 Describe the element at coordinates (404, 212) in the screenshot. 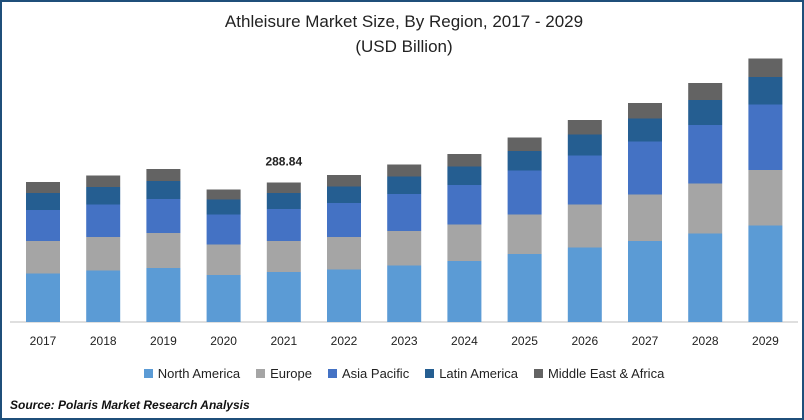

I see `bar-segment-2023-asia-pacific` at that location.